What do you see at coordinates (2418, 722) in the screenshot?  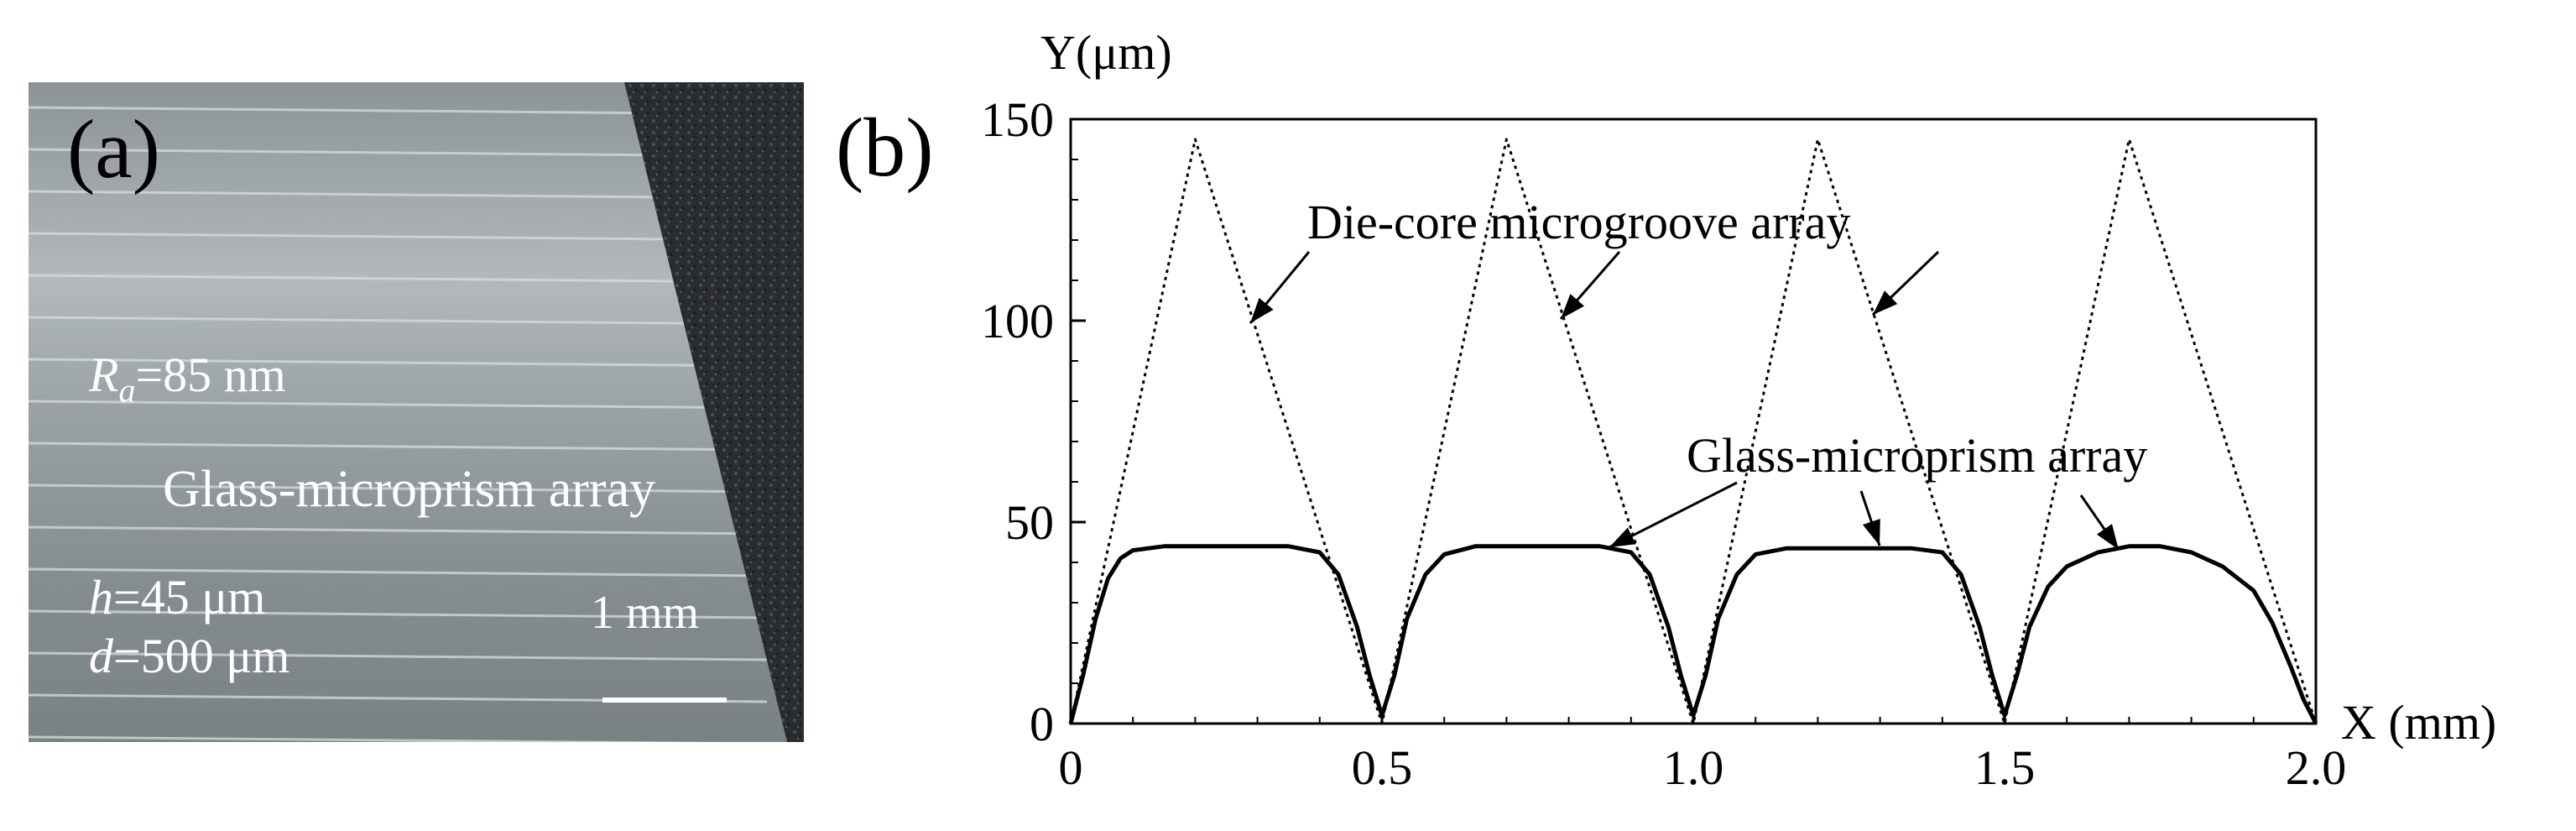 I see `x-axis-label: X (mm)` at bounding box center [2418, 722].